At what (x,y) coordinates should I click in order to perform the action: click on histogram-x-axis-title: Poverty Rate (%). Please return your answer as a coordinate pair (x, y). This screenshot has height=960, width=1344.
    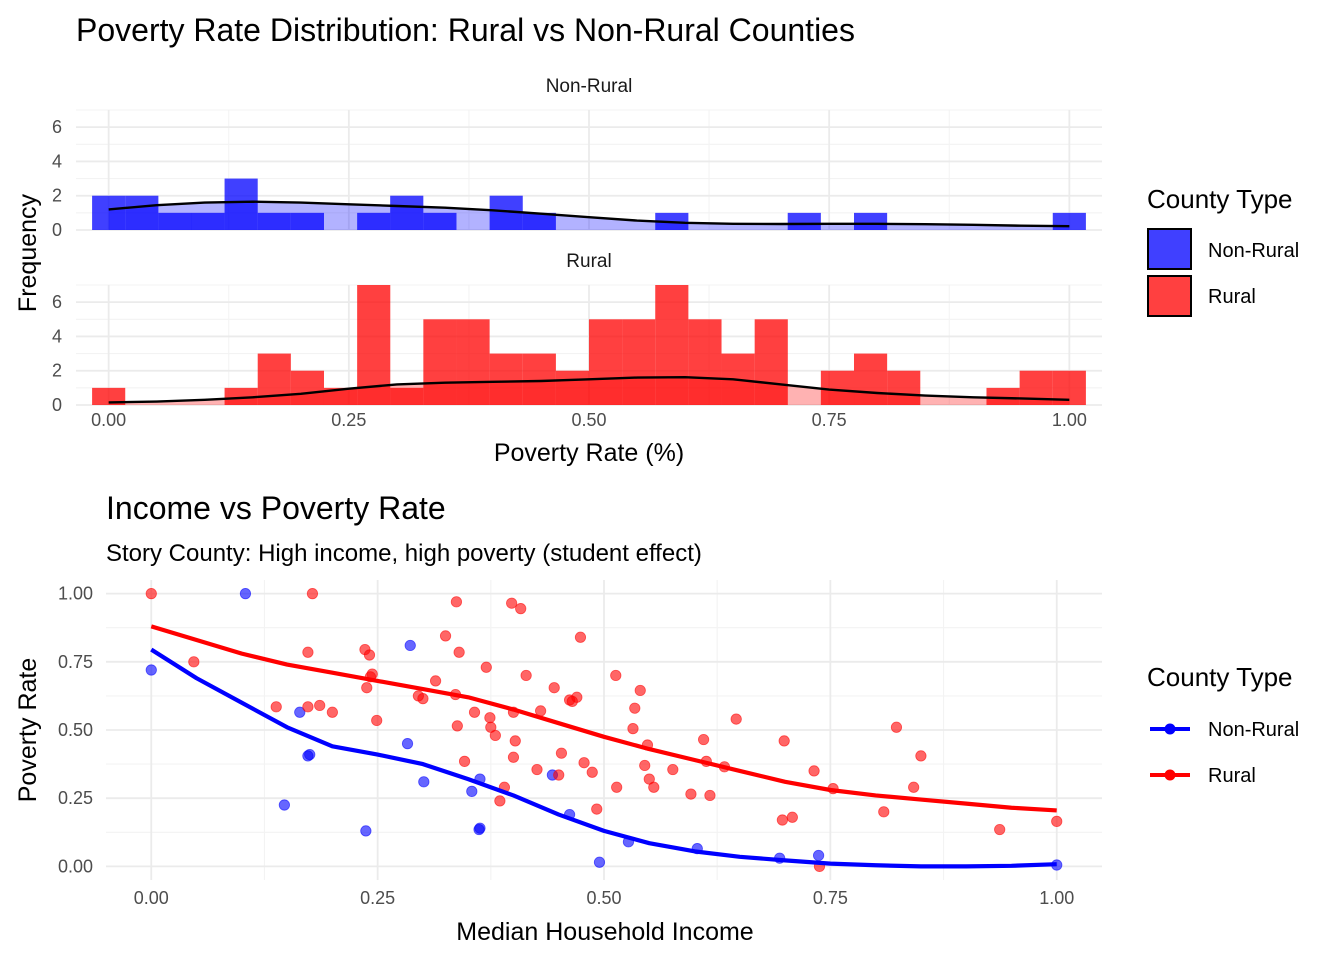
    Looking at the image, I should click on (589, 453).